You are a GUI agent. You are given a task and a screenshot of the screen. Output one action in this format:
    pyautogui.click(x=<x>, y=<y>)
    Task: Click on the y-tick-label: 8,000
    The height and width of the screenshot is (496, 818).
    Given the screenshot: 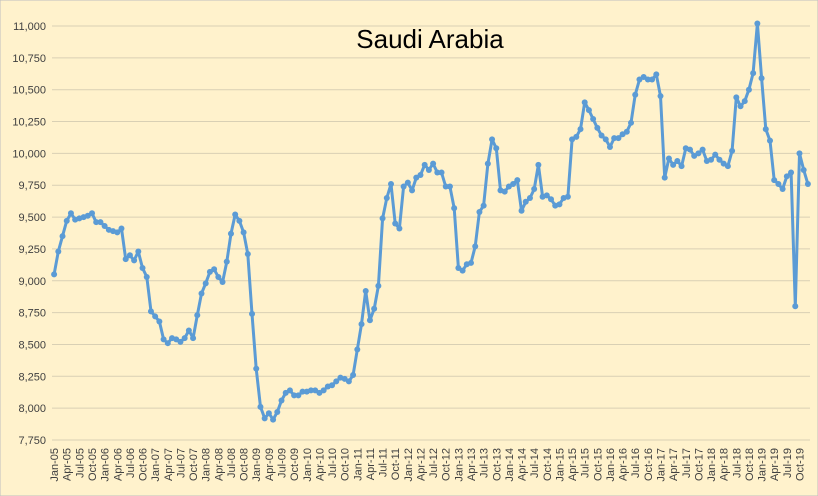 What is the action you would take?
    pyautogui.click(x=32, y=409)
    